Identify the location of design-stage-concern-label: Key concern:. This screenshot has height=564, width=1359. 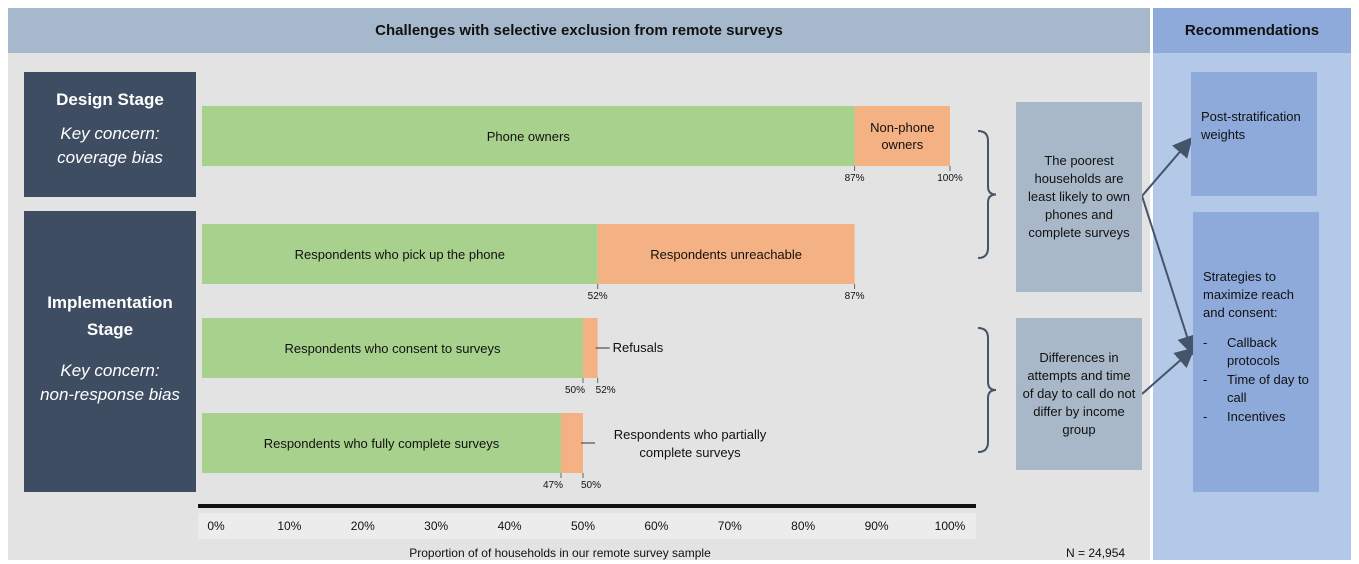
(110, 133).